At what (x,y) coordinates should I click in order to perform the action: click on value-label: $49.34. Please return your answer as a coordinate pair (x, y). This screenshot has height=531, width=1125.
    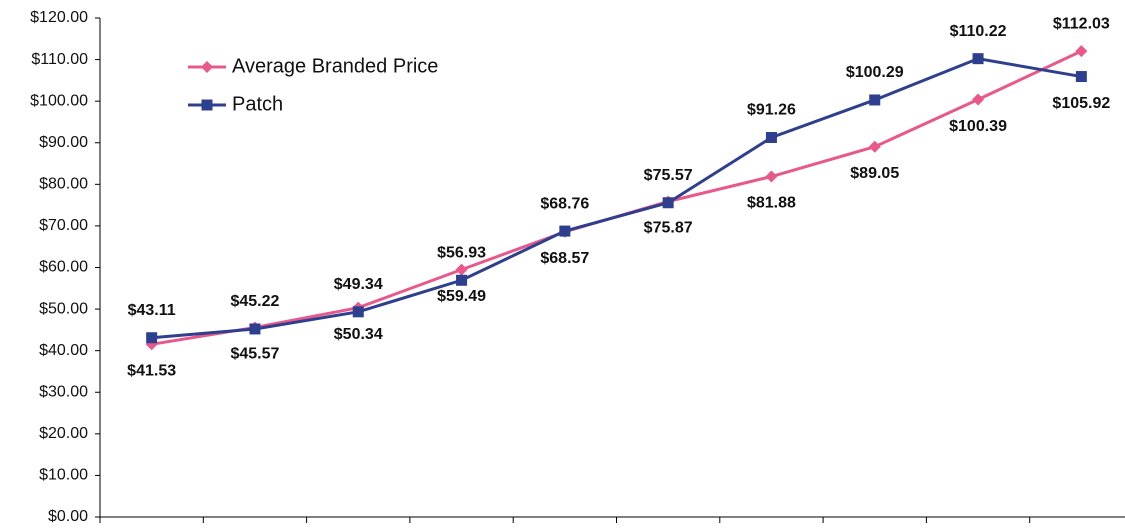
    Looking at the image, I should click on (358, 284).